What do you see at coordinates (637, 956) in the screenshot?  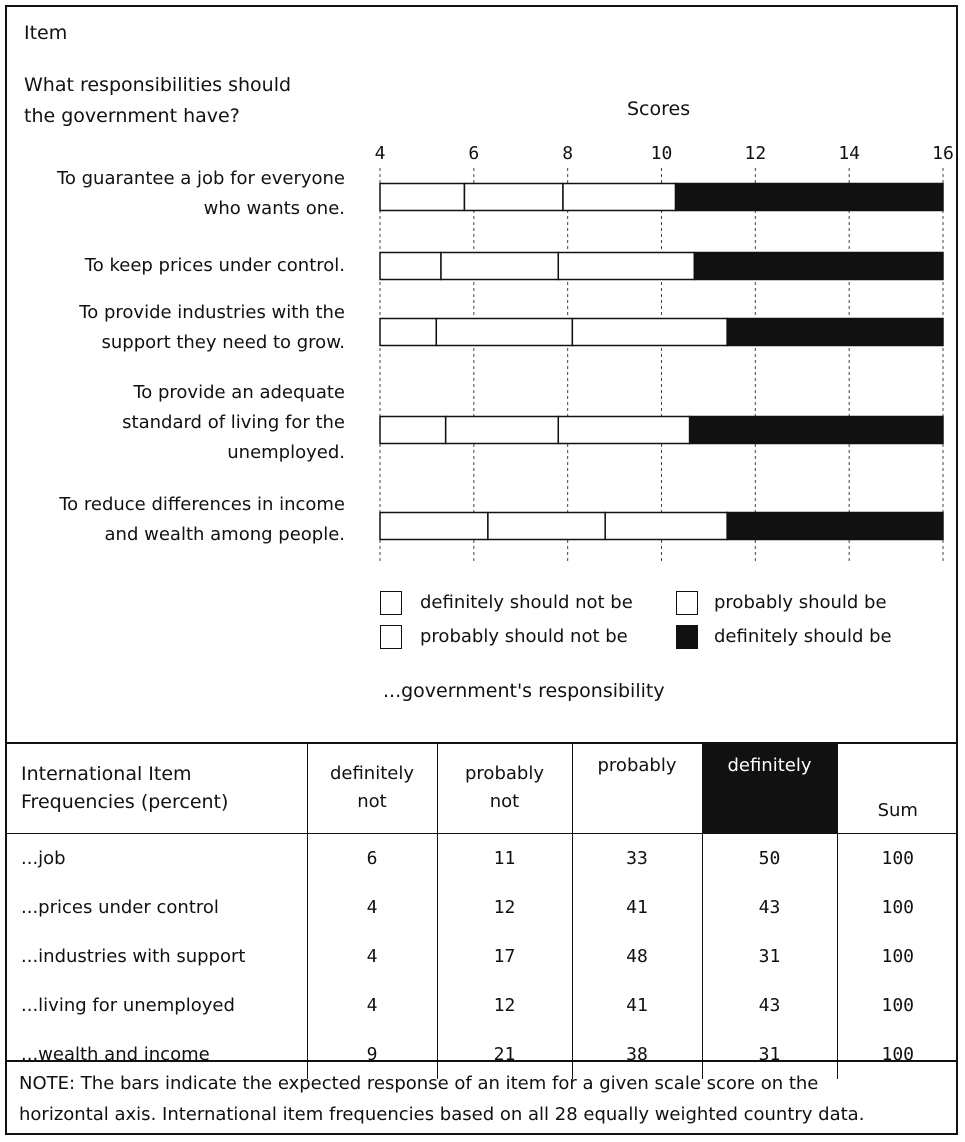 I see `cell-value: 48` at bounding box center [637, 956].